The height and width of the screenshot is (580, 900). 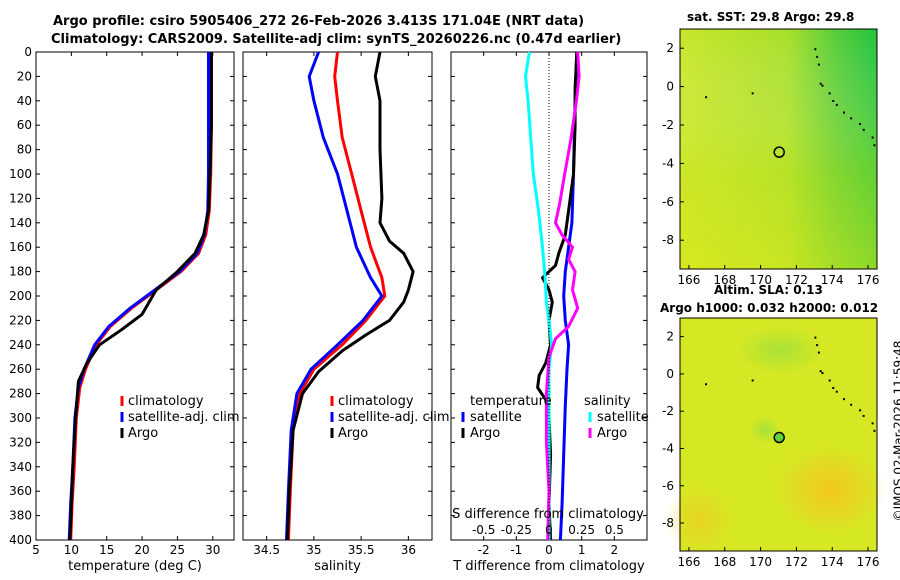 What do you see at coordinates (868, 280) in the screenshot?
I see `sst-map-xtick-label: 176` at bounding box center [868, 280].